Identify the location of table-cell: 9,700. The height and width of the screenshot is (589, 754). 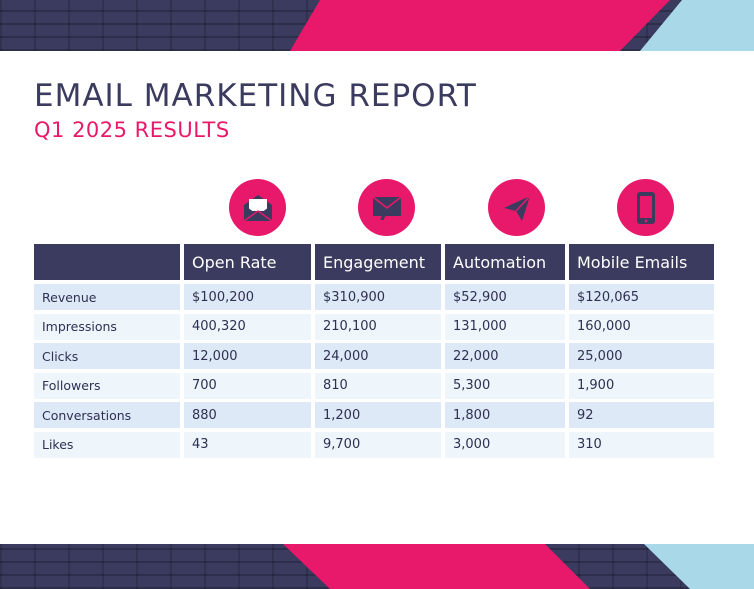
(378, 444).